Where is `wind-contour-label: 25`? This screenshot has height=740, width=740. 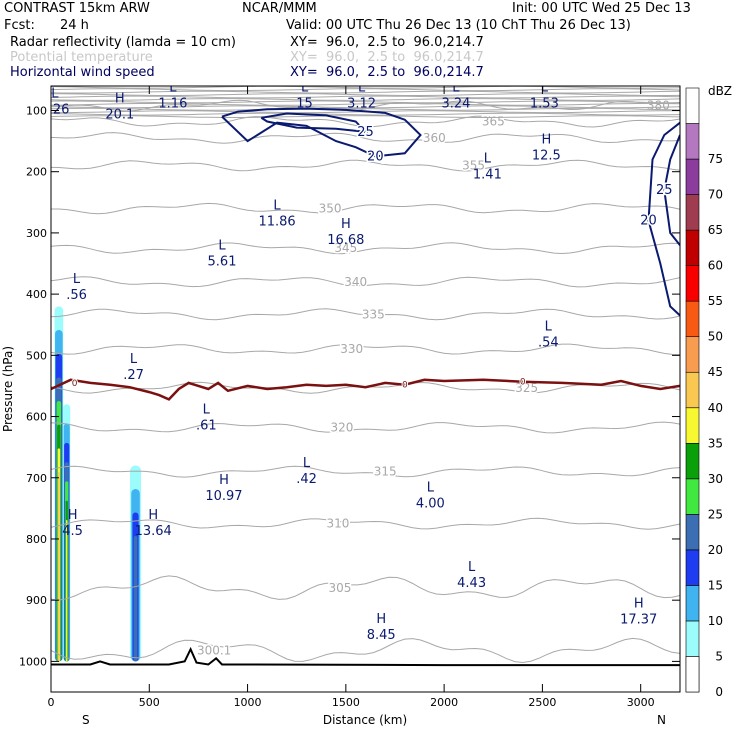
wind-contour-label: 25 is located at coordinates (664, 190).